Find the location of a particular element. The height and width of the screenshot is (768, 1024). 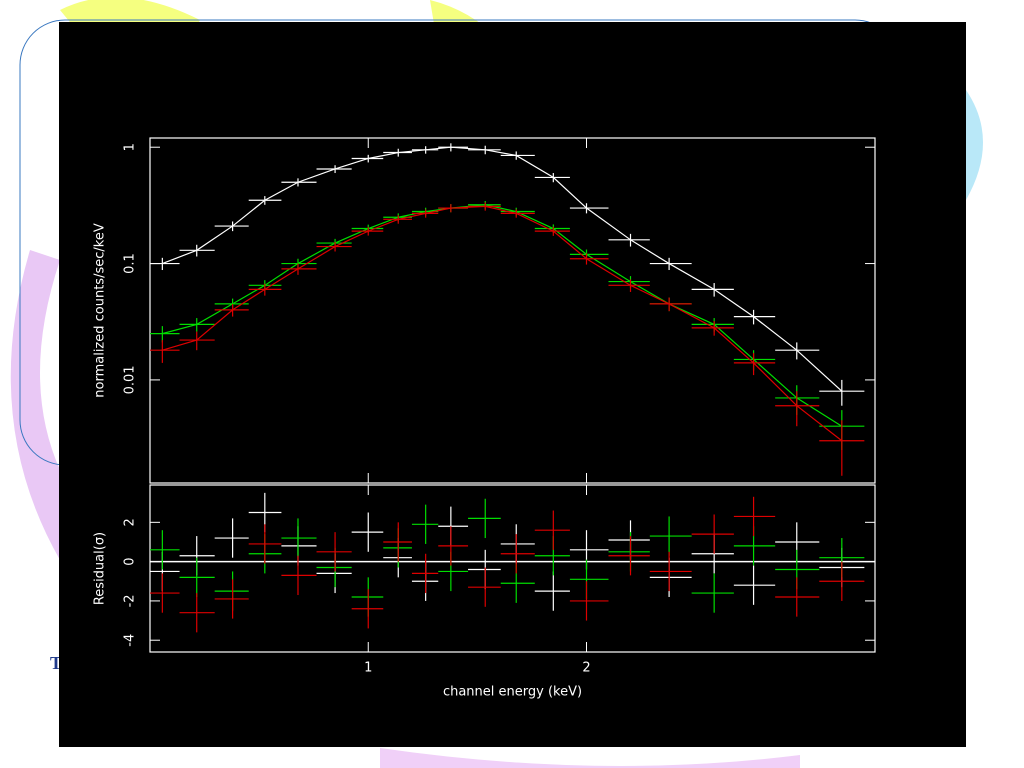

y-tick-label: 0.1 is located at coordinates (130, 263).